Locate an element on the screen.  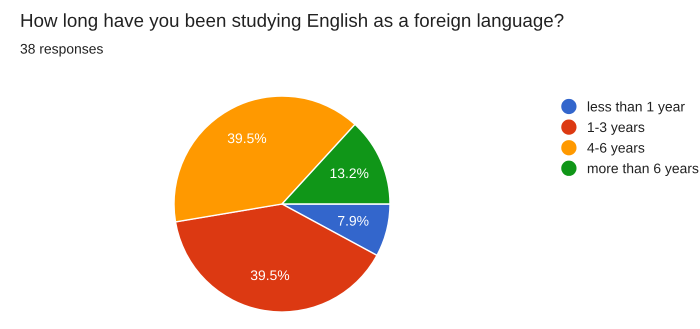
data-label: 13.2% is located at coordinates (349, 173).